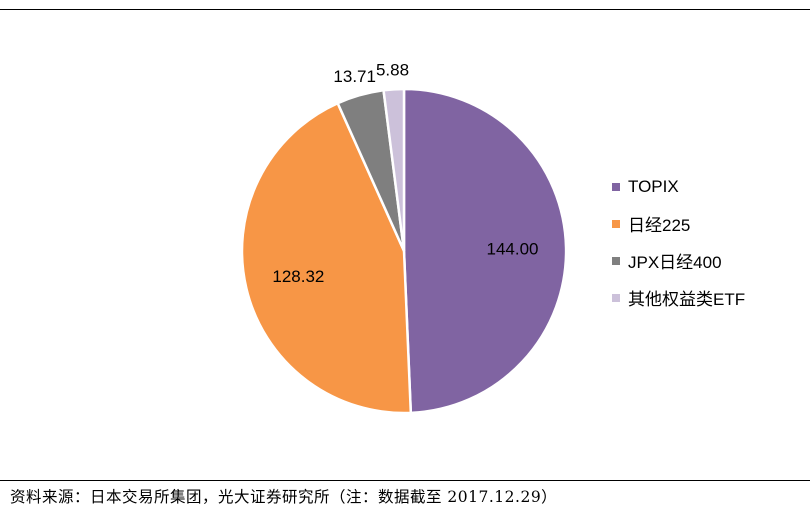 This screenshot has width=810, height=512. What do you see at coordinates (284, 497) in the screenshot?
I see `source-note: 资料来源：日本交易所集团，光大证券研究所（注：数据截至 2017.12.29）` at bounding box center [284, 497].